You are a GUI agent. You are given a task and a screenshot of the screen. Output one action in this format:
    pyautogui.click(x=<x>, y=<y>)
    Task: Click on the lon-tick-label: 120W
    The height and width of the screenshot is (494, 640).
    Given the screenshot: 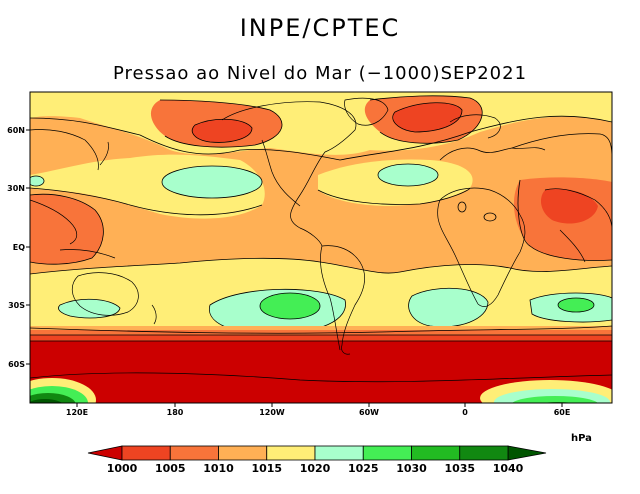 What is the action you would take?
    pyautogui.click(x=272, y=412)
    